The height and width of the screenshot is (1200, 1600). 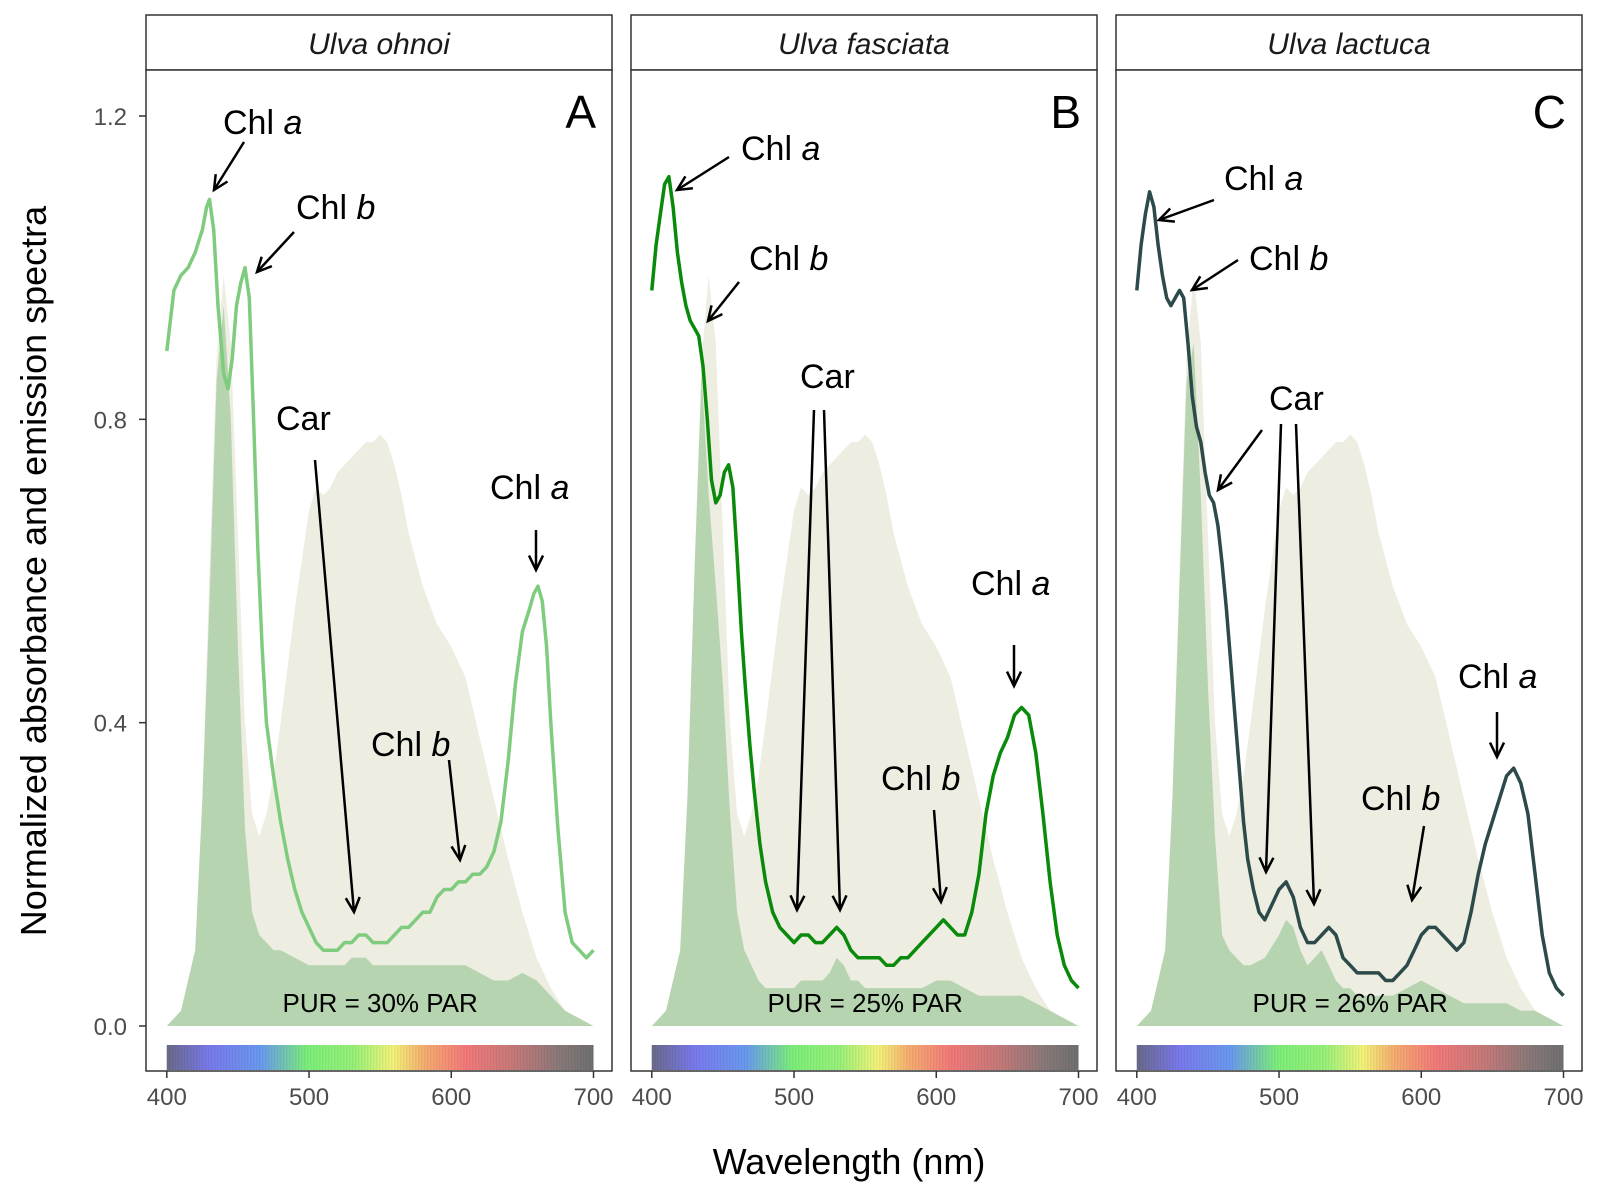 I want to click on y-tick-labels: 0.0 0.4 0.8 1.2, so click(x=120, y=572).